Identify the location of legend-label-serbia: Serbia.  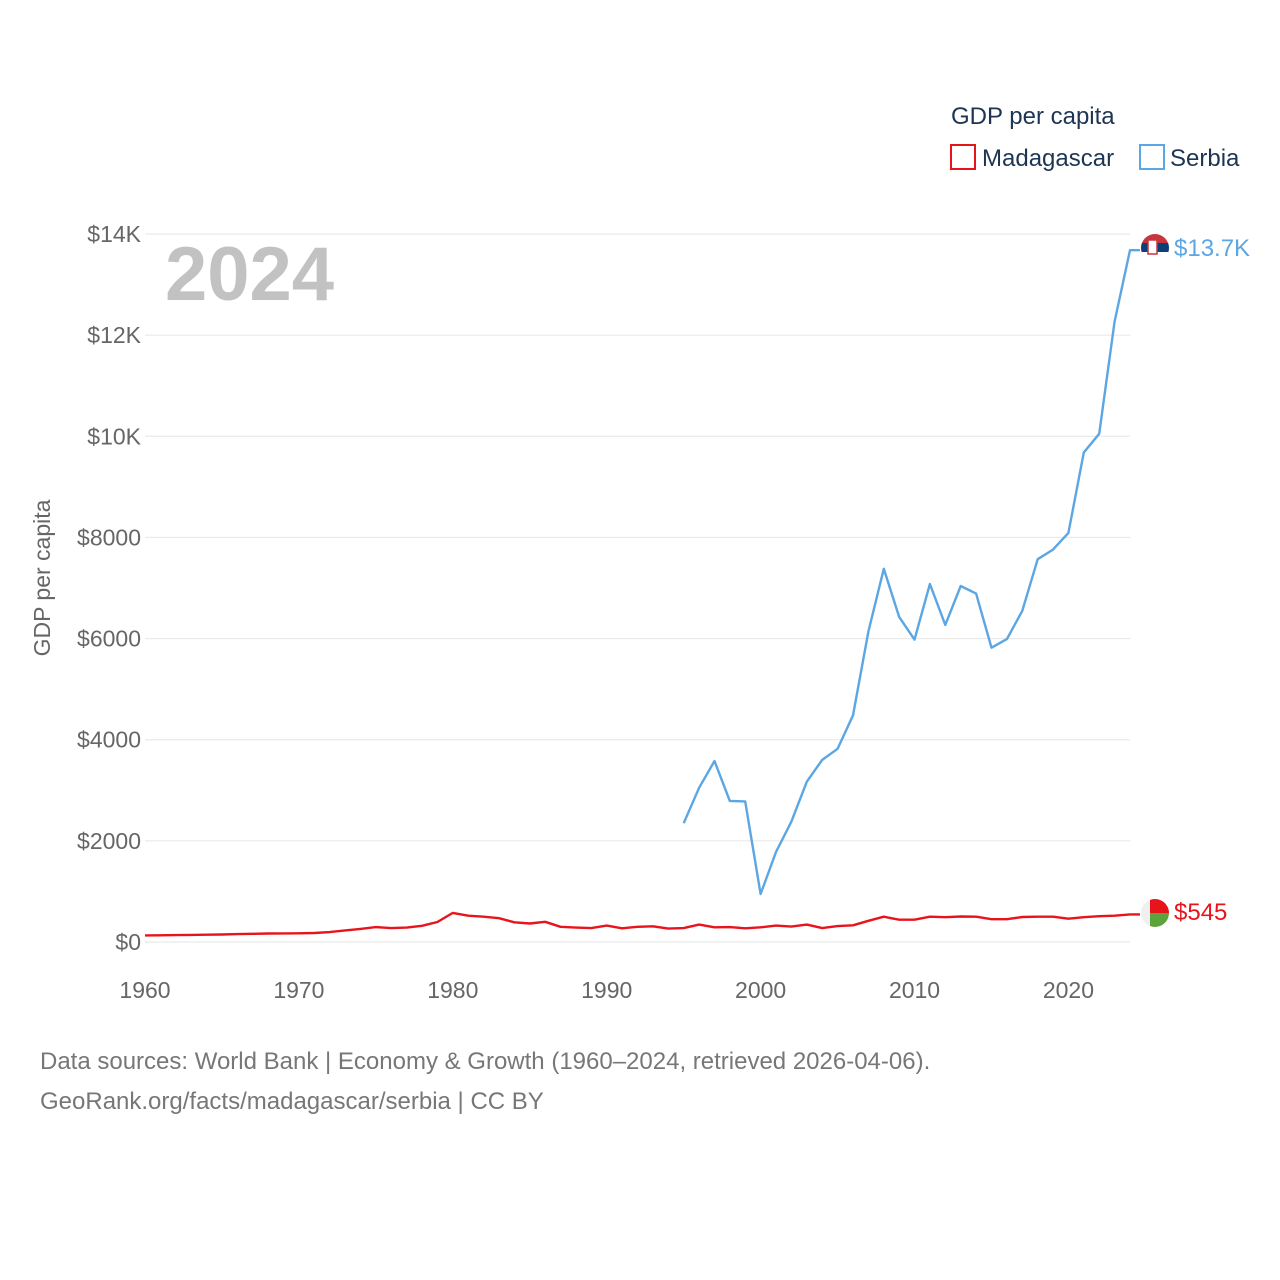
(1205, 158).